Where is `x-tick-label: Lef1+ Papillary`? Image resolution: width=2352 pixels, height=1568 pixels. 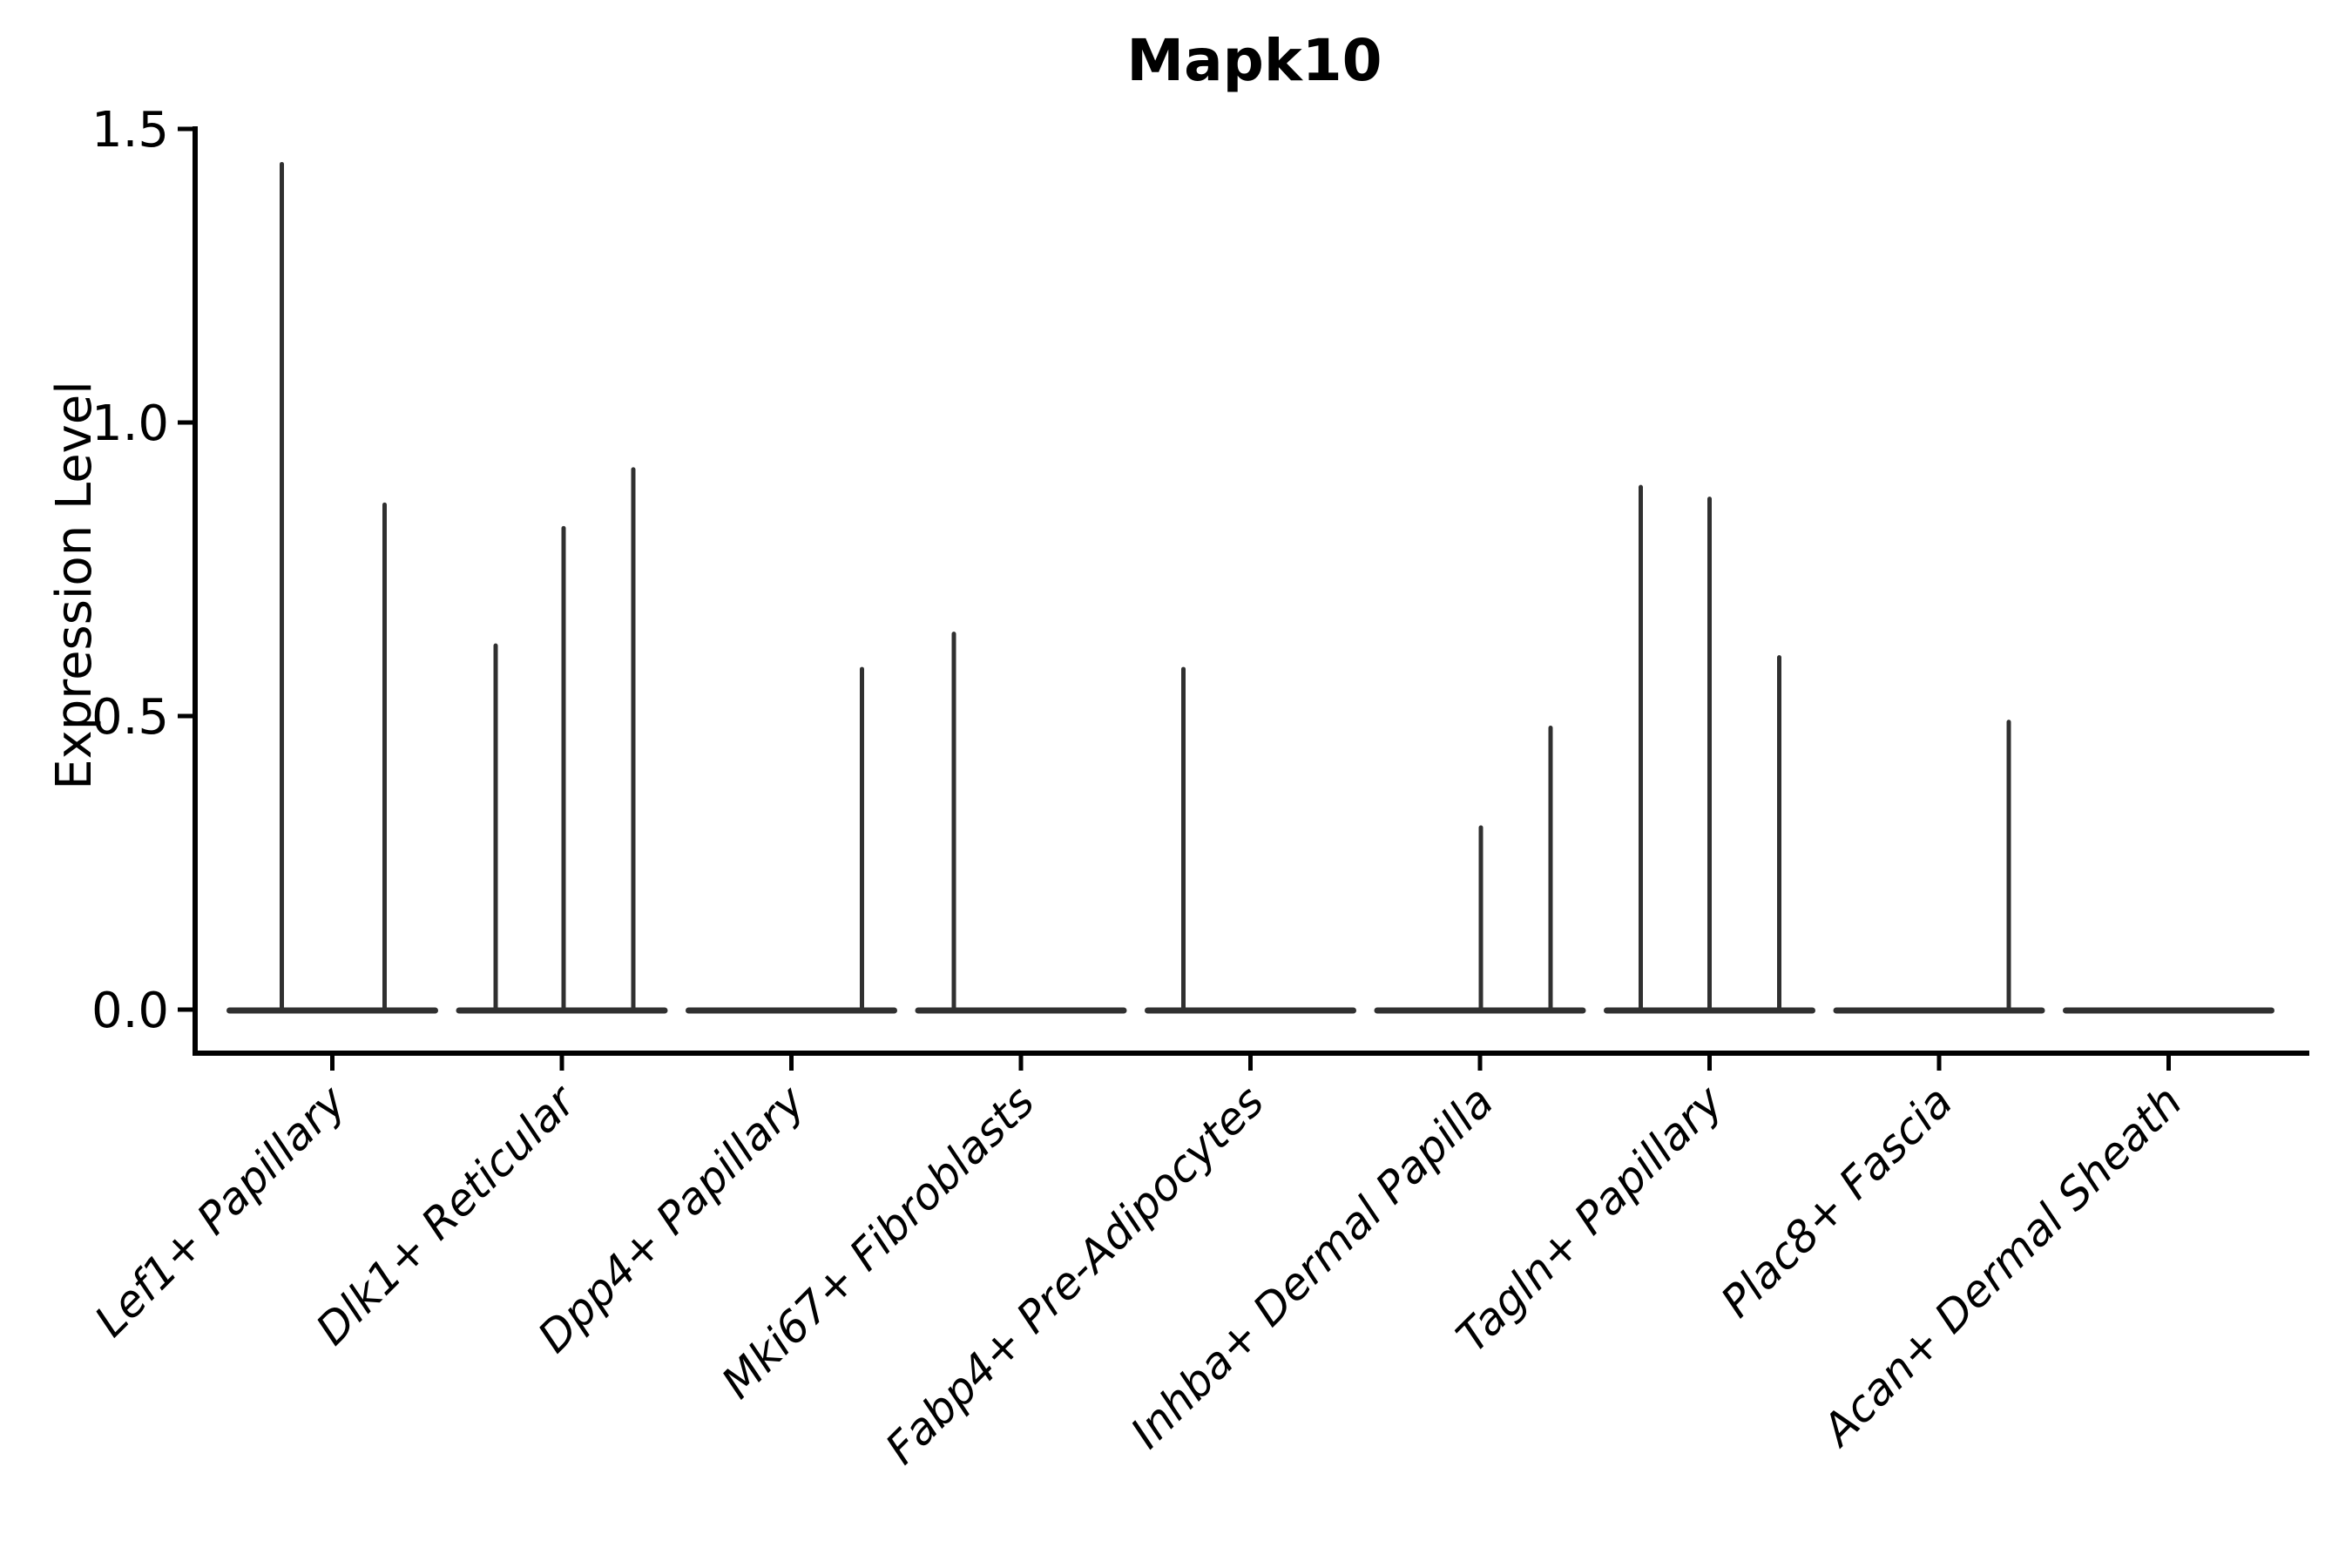
x-tick-label: Lef1+ Papillary is located at coordinates (220, 1211).